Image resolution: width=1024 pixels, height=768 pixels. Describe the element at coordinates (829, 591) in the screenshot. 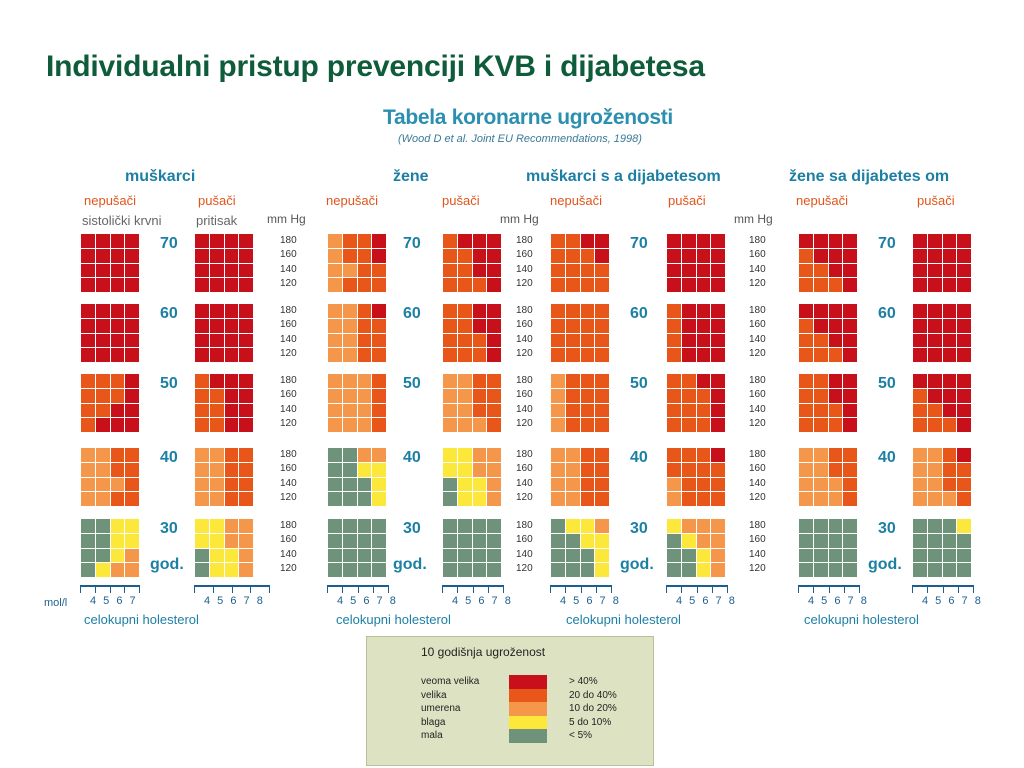

I see `cholesterol-axis` at that location.